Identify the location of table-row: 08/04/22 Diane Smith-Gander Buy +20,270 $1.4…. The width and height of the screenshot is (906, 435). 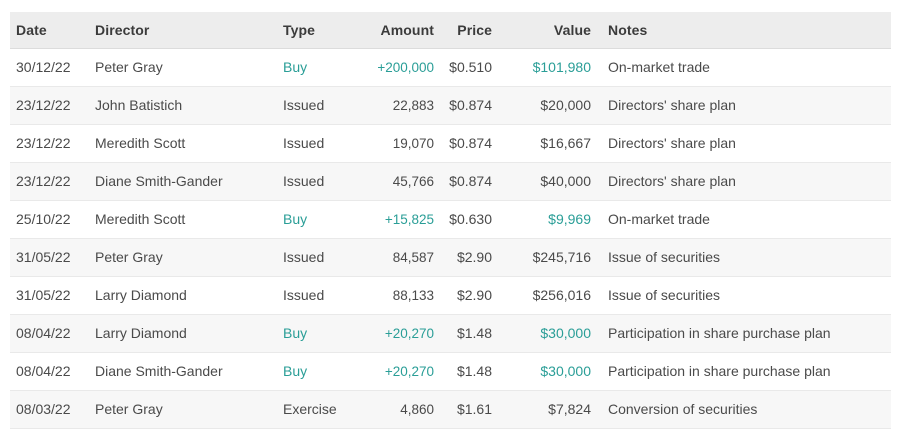
(450, 371).